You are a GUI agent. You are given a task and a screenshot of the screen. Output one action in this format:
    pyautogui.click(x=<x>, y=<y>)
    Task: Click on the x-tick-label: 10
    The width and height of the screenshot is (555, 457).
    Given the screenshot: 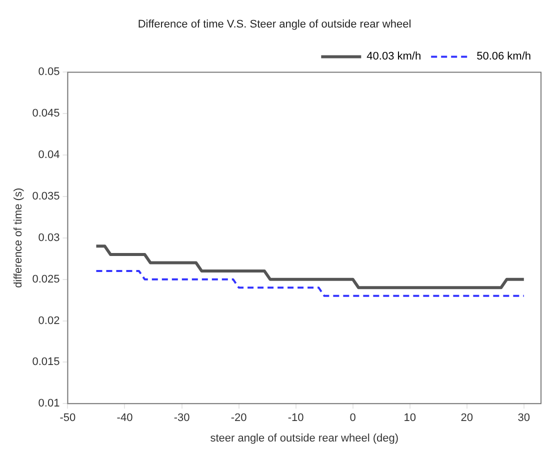 What is the action you would take?
    pyautogui.click(x=410, y=418)
    